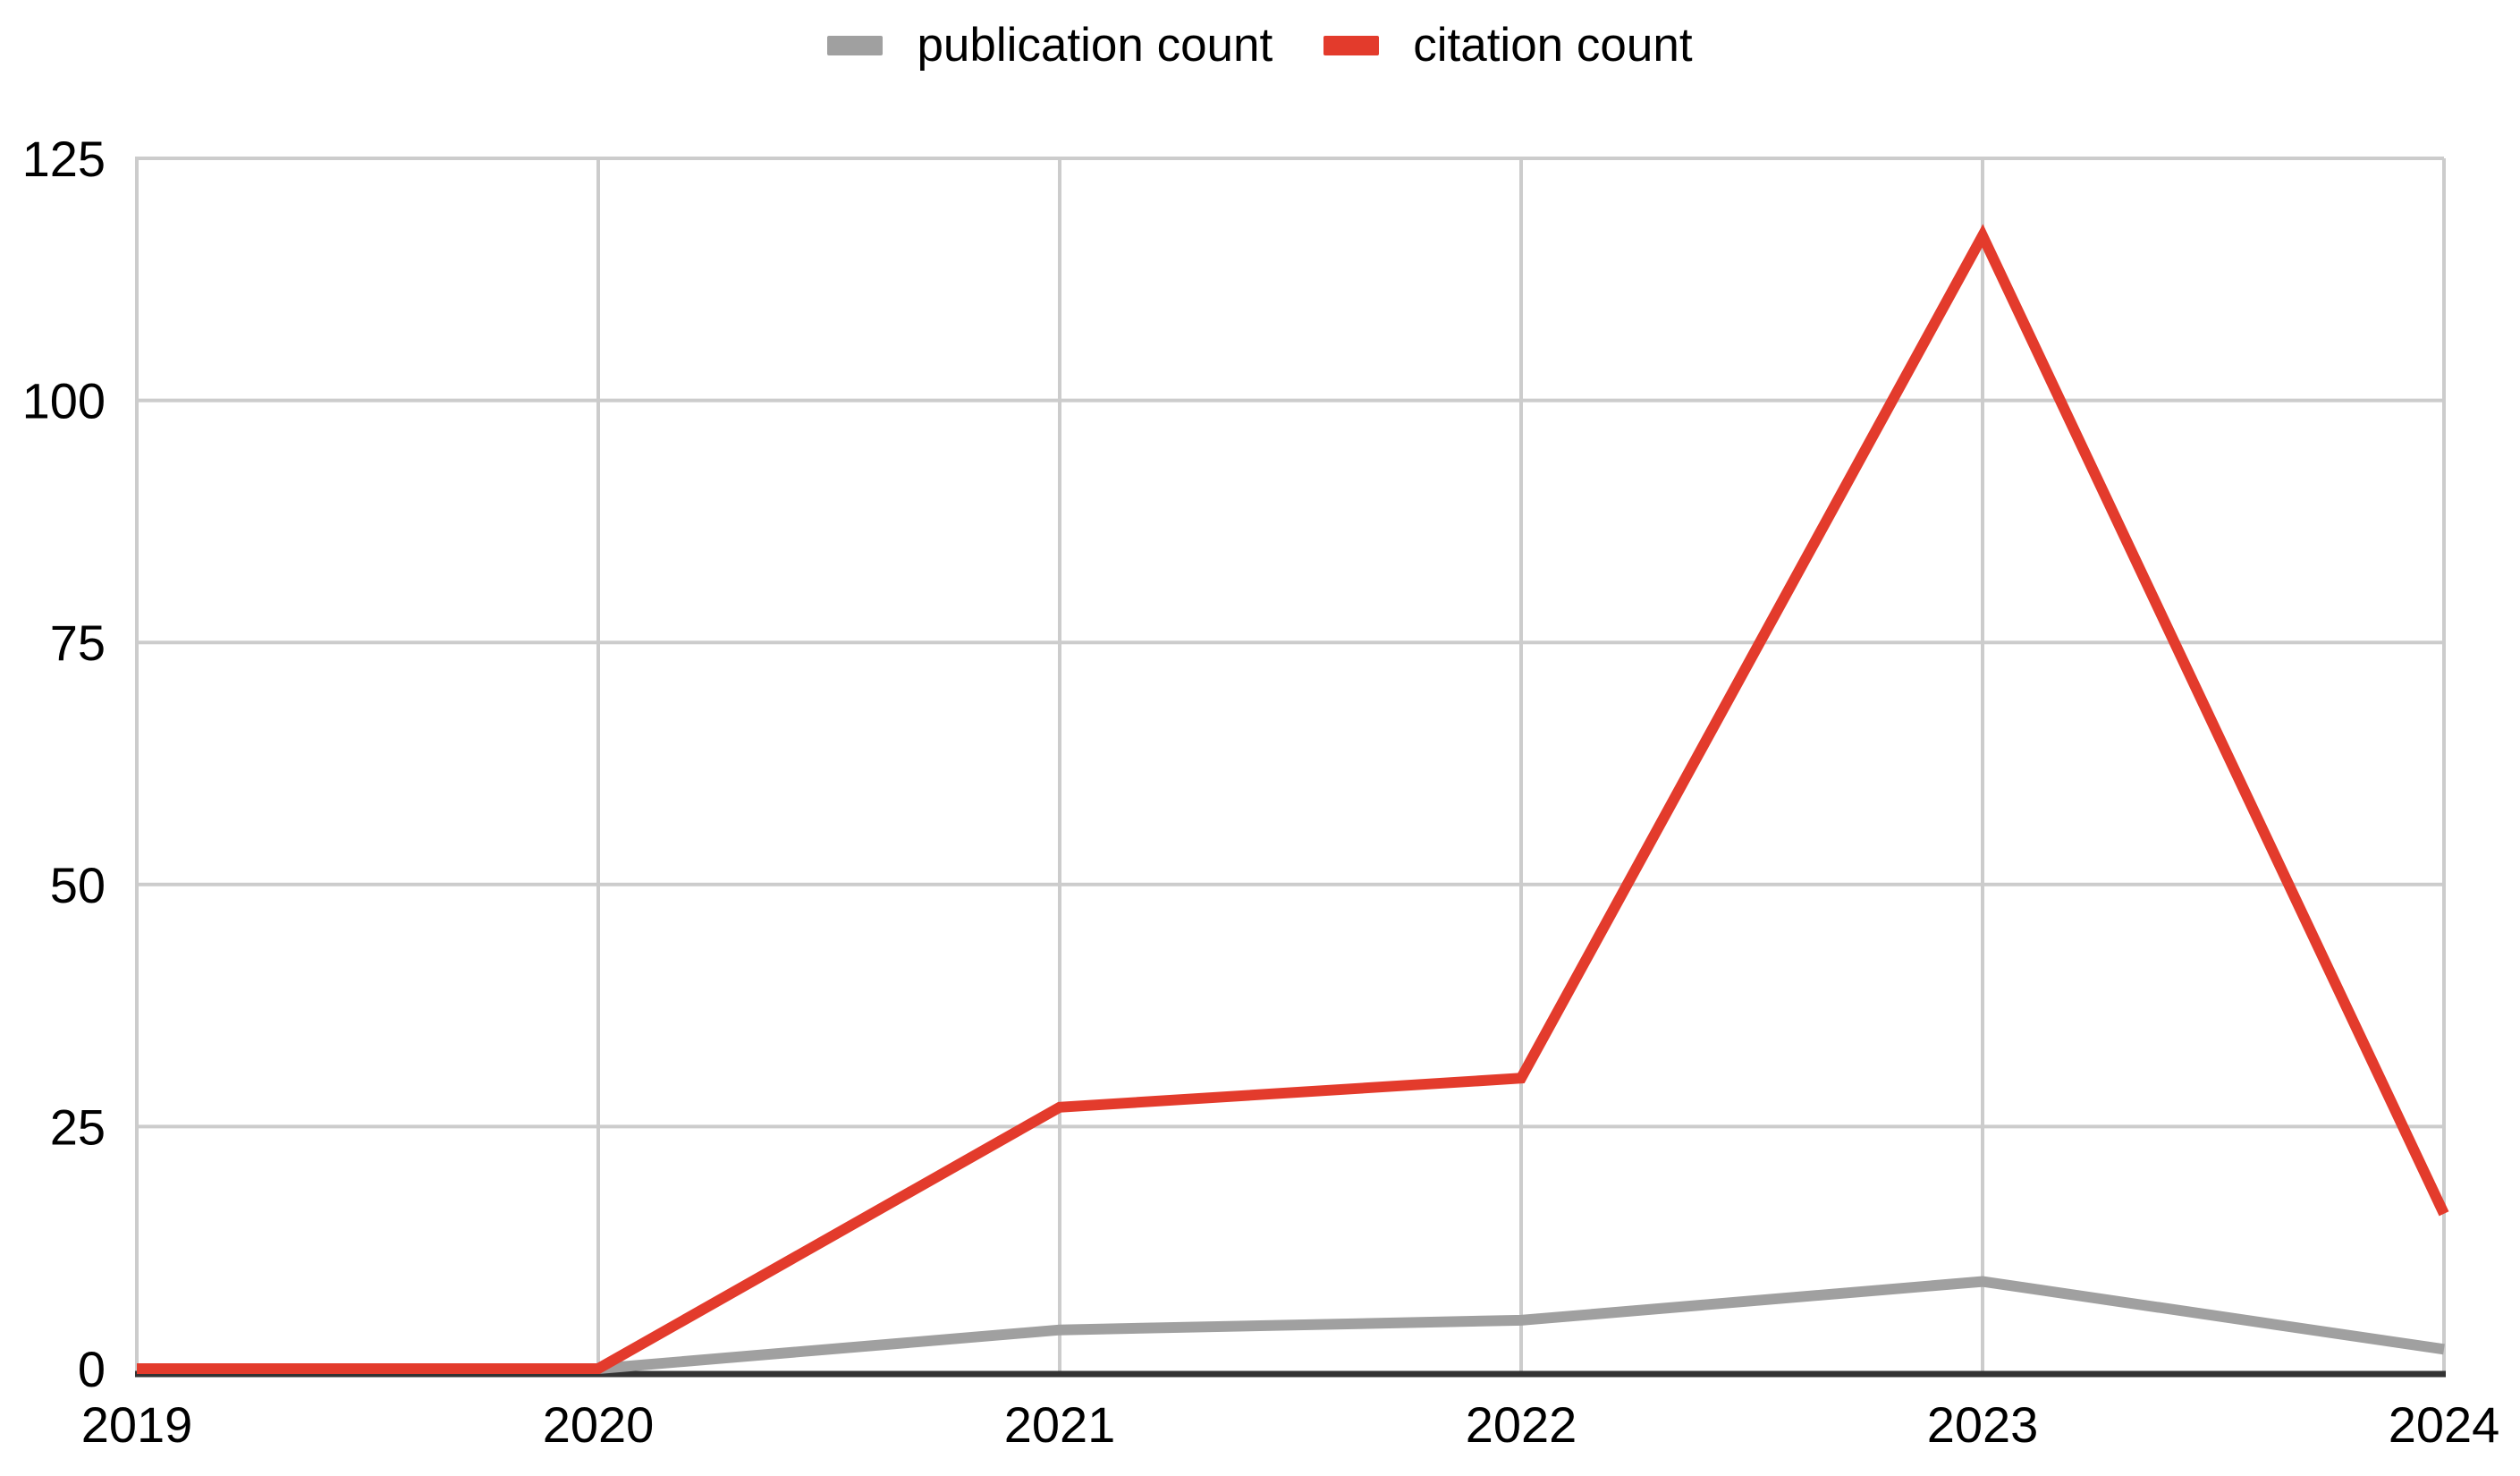 Image resolution: width=2520 pixels, height=1476 pixels. What do you see at coordinates (92, 1369) in the screenshot?
I see `y-tick-label: 0` at bounding box center [92, 1369].